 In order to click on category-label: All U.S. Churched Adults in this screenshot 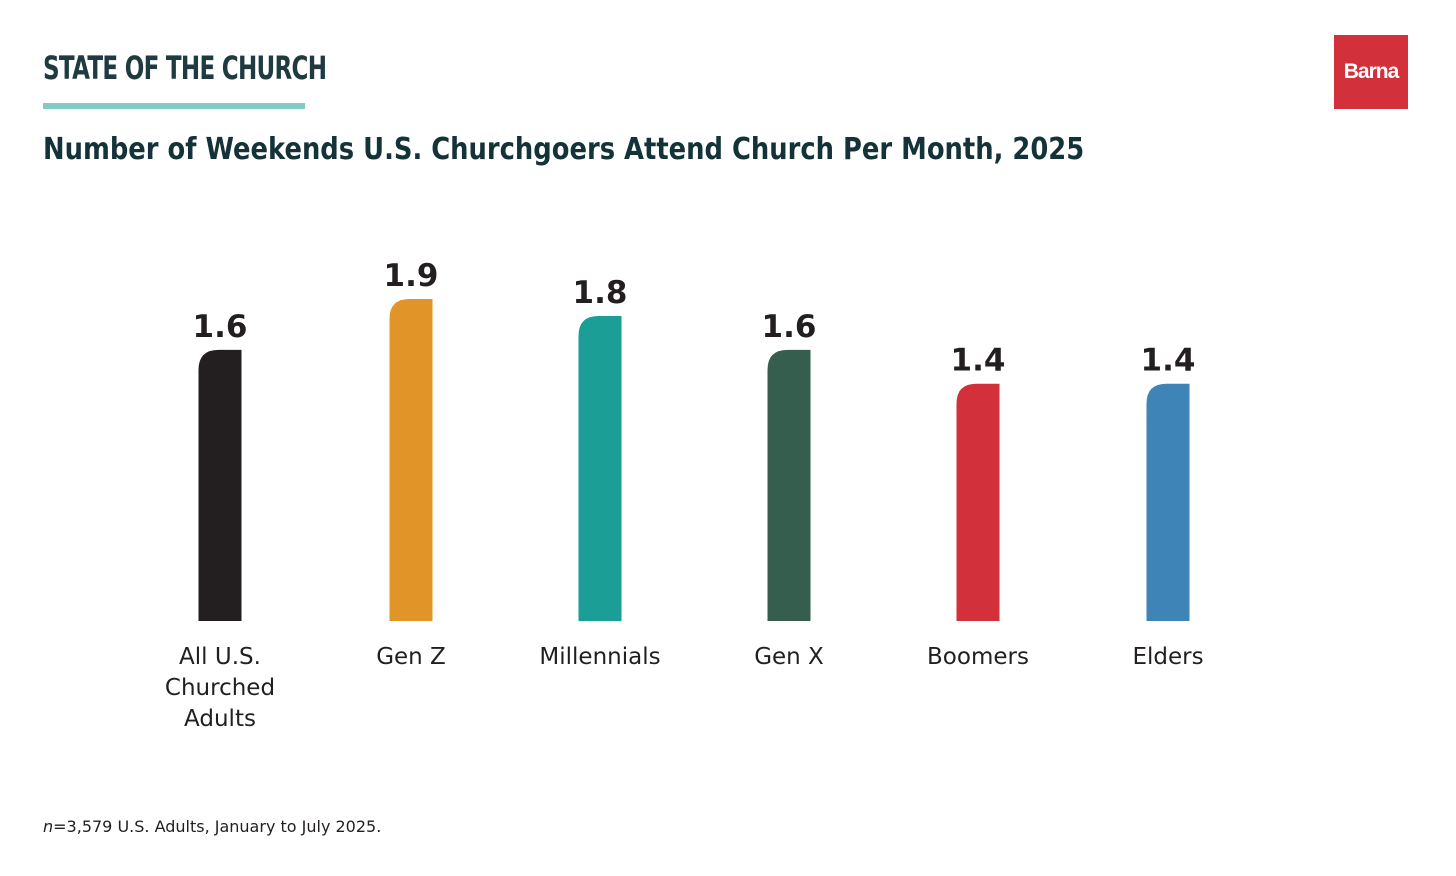, I will do `click(220, 688)`.